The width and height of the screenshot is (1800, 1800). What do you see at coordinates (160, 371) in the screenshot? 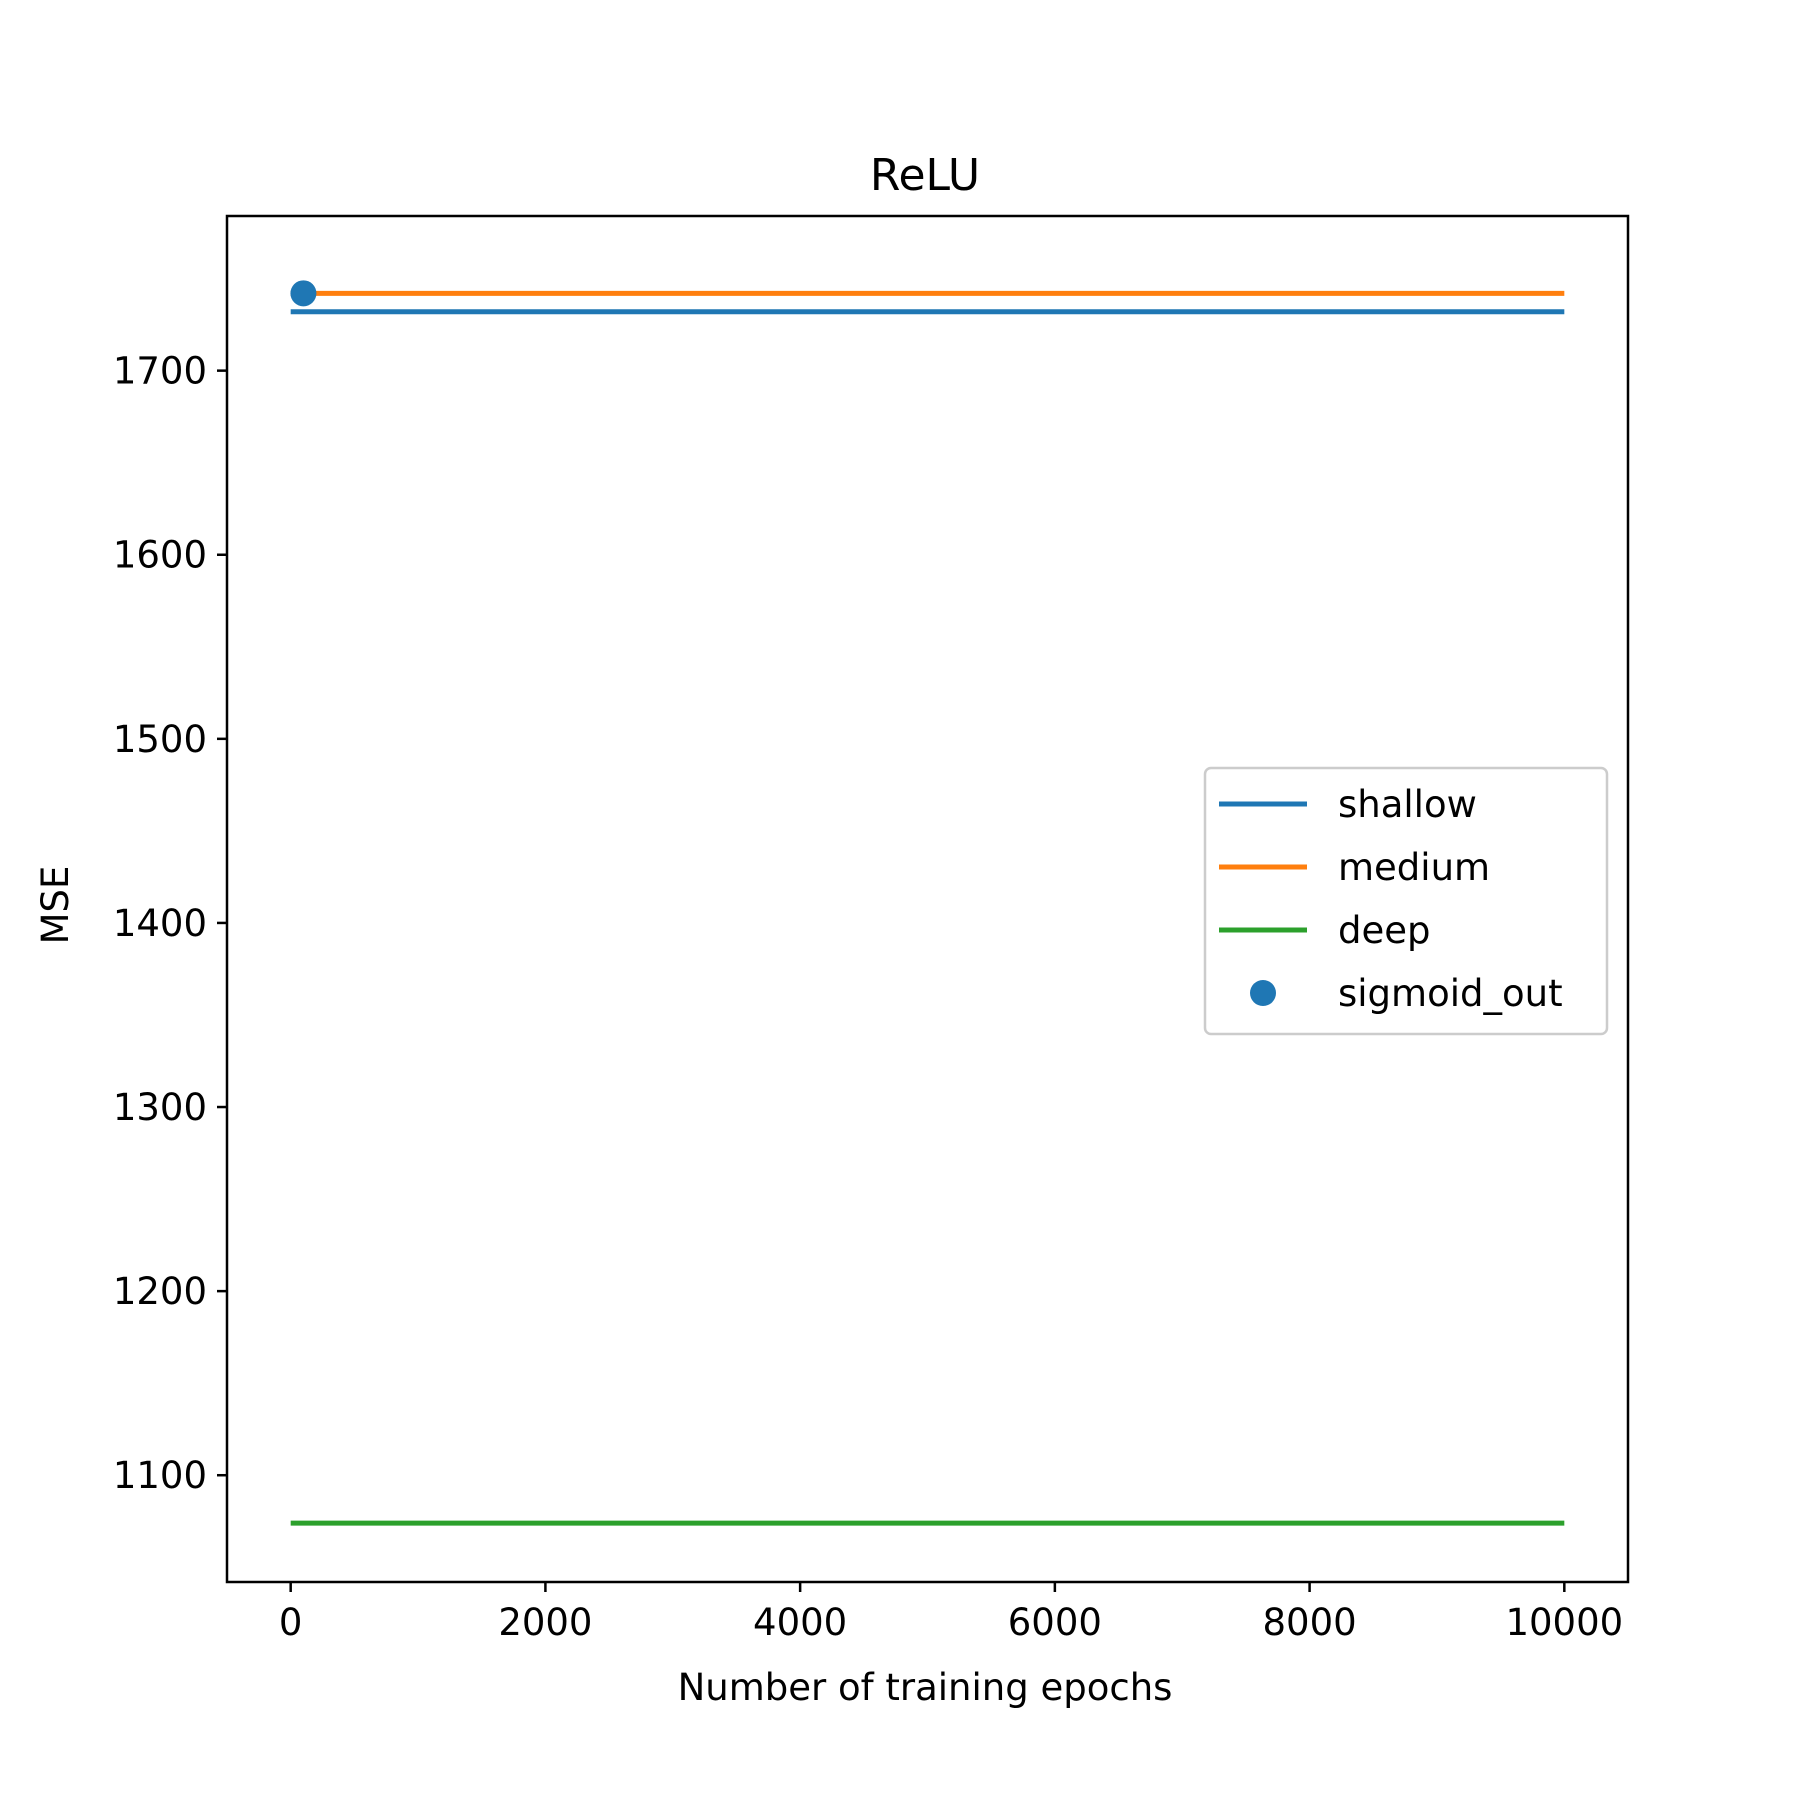
I see `y-tick-label: 1700` at bounding box center [160, 371].